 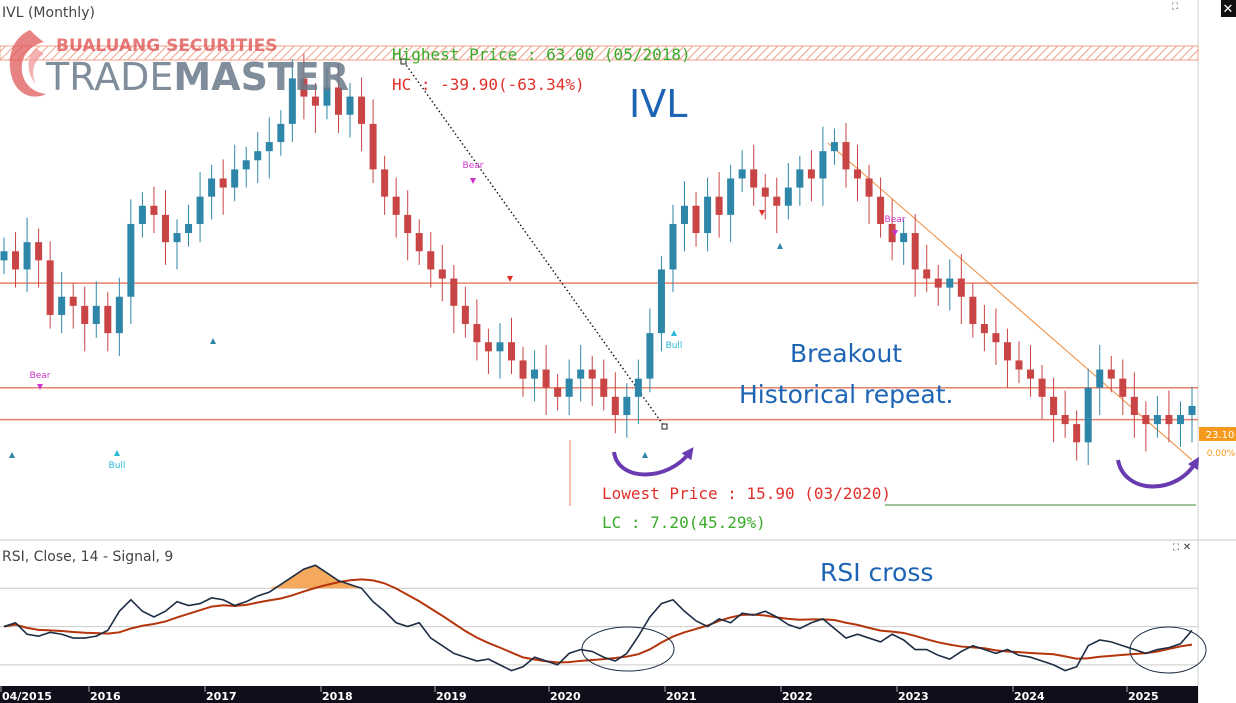 What do you see at coordinates (658, 104) in the screenshot?
I see `ticker-title: IVL` at bounding box center [658, 104].